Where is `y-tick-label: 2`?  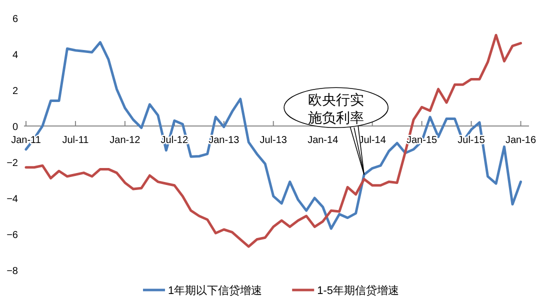 y-tick-label: 2 is located at coordinates (15, 91).